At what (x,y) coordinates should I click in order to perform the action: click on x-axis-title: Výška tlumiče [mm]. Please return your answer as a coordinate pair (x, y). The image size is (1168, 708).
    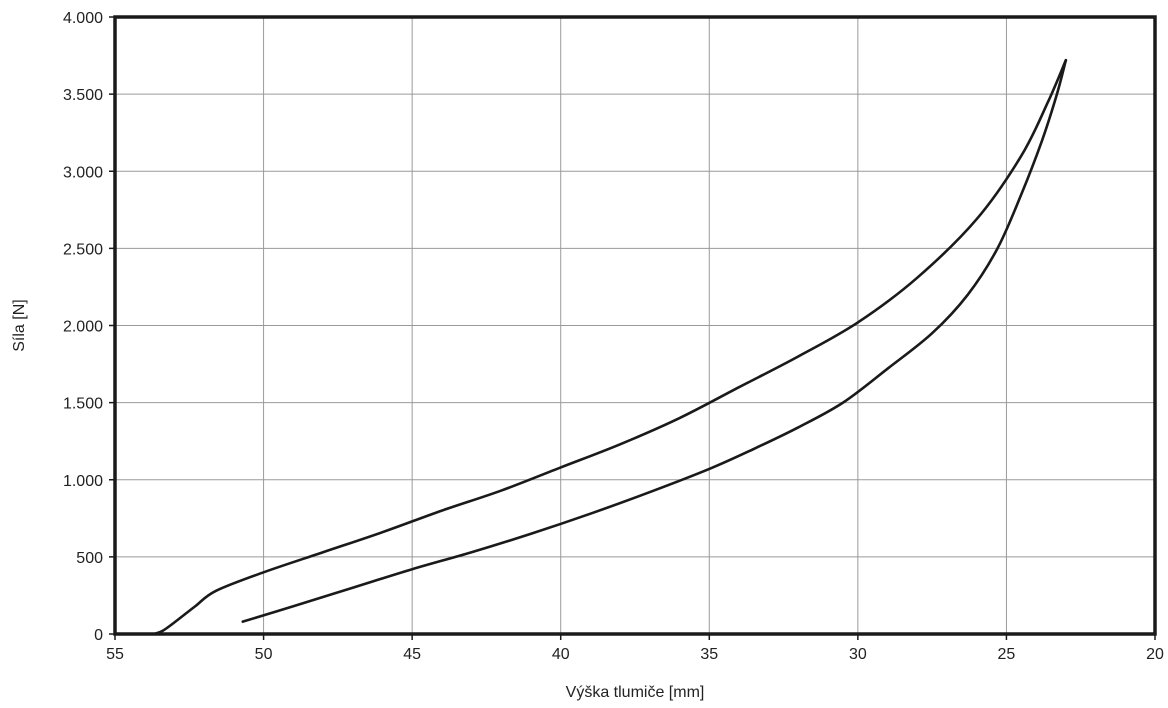
    Looking at the image, I should click on (635, 692).